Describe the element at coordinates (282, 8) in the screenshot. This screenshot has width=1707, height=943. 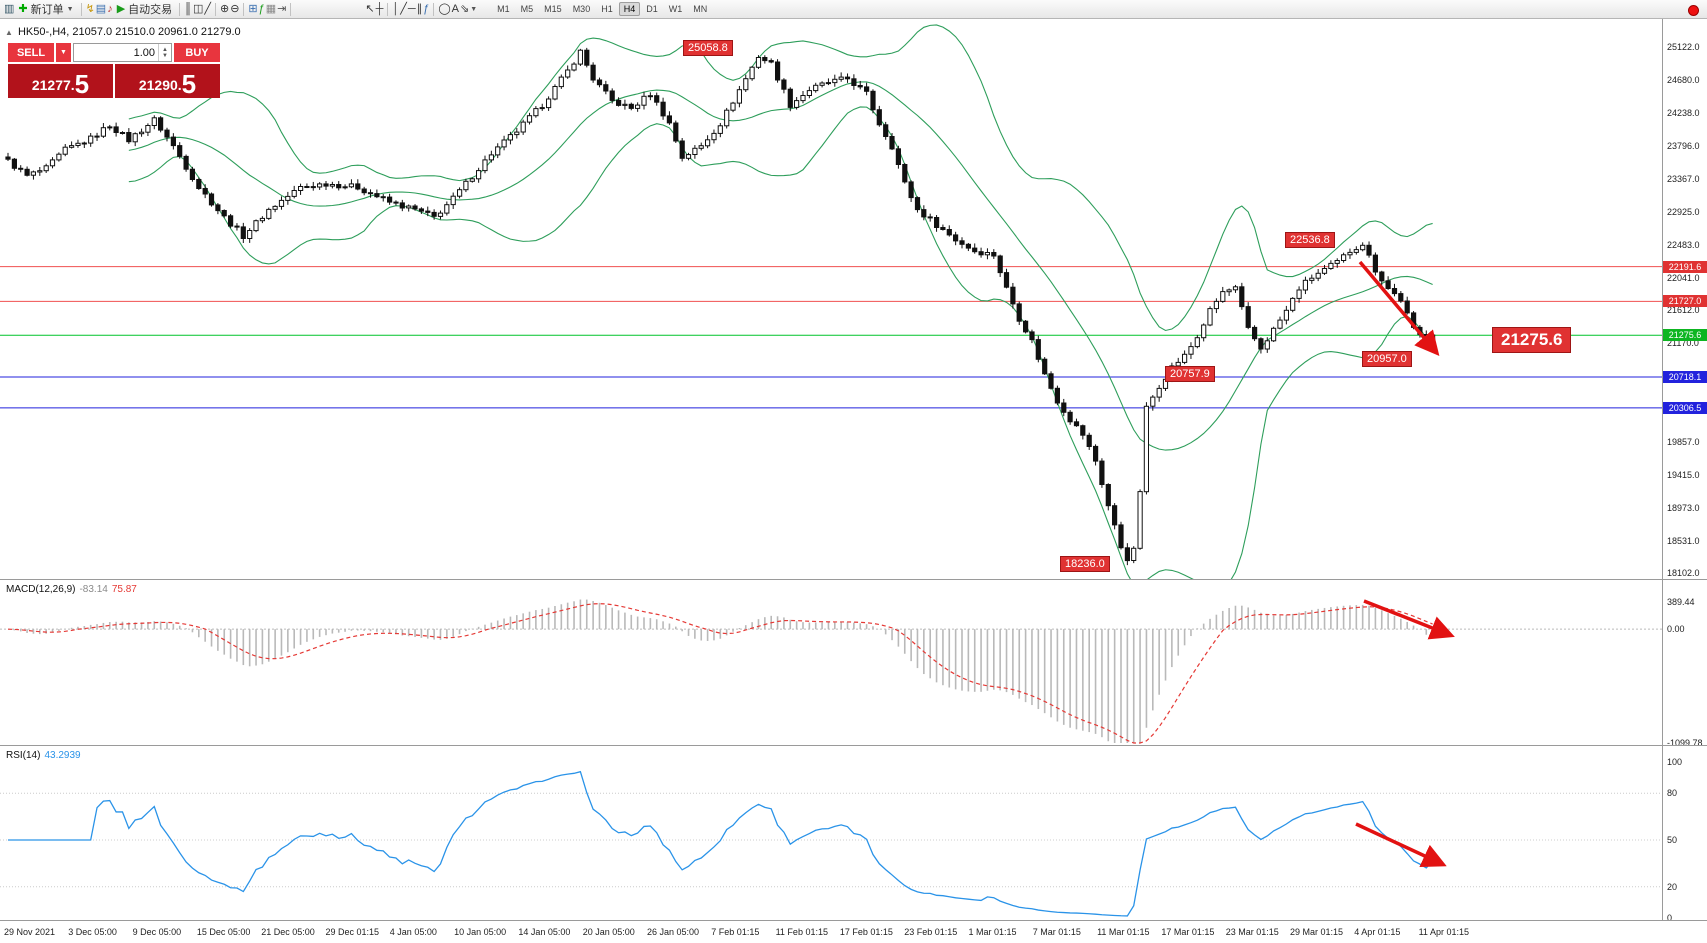
I see `scroll-to-end-icon: ⇥` at that location.